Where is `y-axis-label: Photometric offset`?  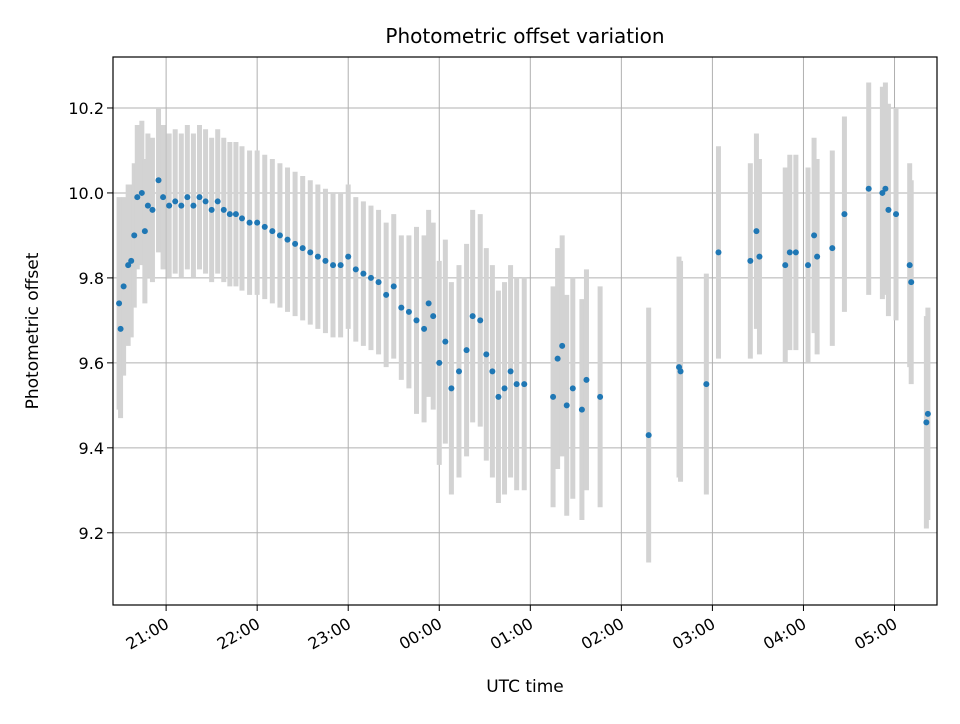
y-axis-label: Photometric offset is located at coordinates (33, 330).